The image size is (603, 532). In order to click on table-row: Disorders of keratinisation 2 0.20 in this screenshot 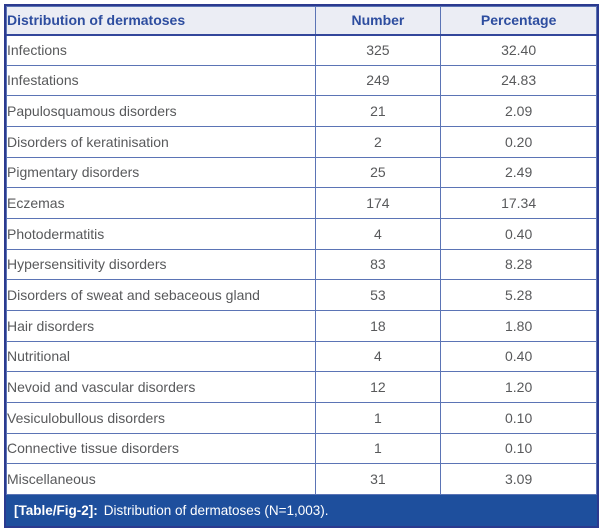, I will do `click(301, 141)`.